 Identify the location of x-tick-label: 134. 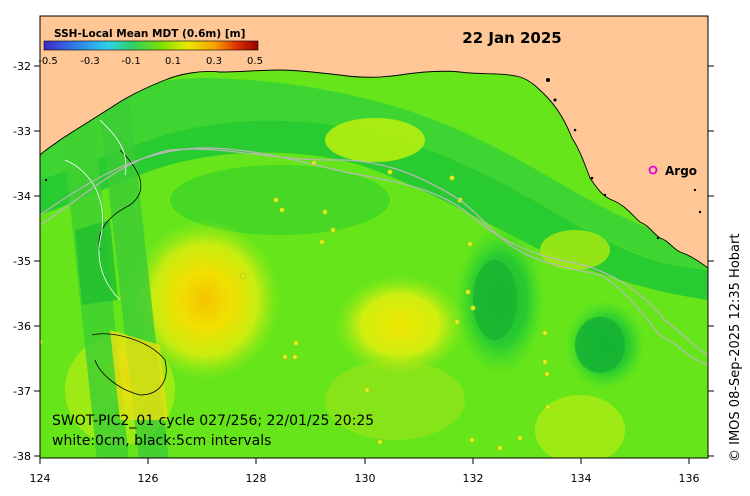
(581, 478).